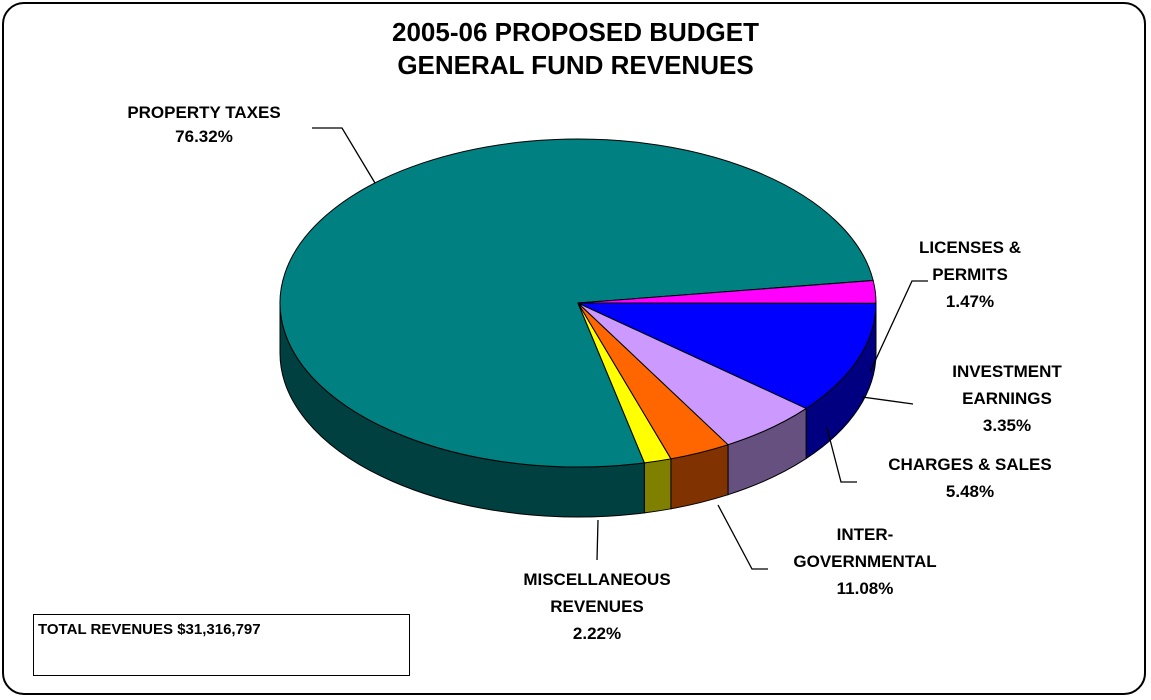 The width and height of the screenshot is (1151, 700). Describe the element at coordinates (727, 291) in the screenshot. I see `pie-slice-miscellaneous-revenues` at that location.